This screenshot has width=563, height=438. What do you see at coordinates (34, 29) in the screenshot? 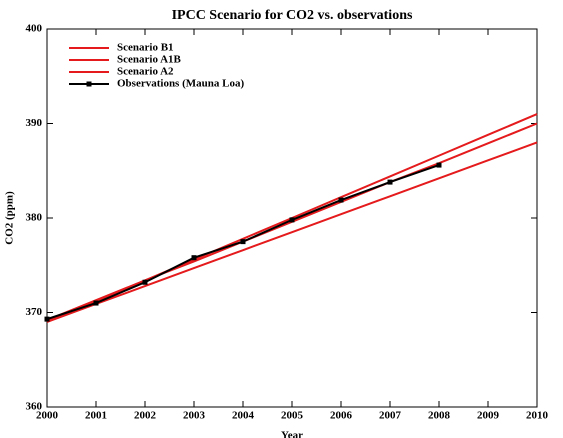
I see `y-tick-label: 400` at bounding box center [34, 29].